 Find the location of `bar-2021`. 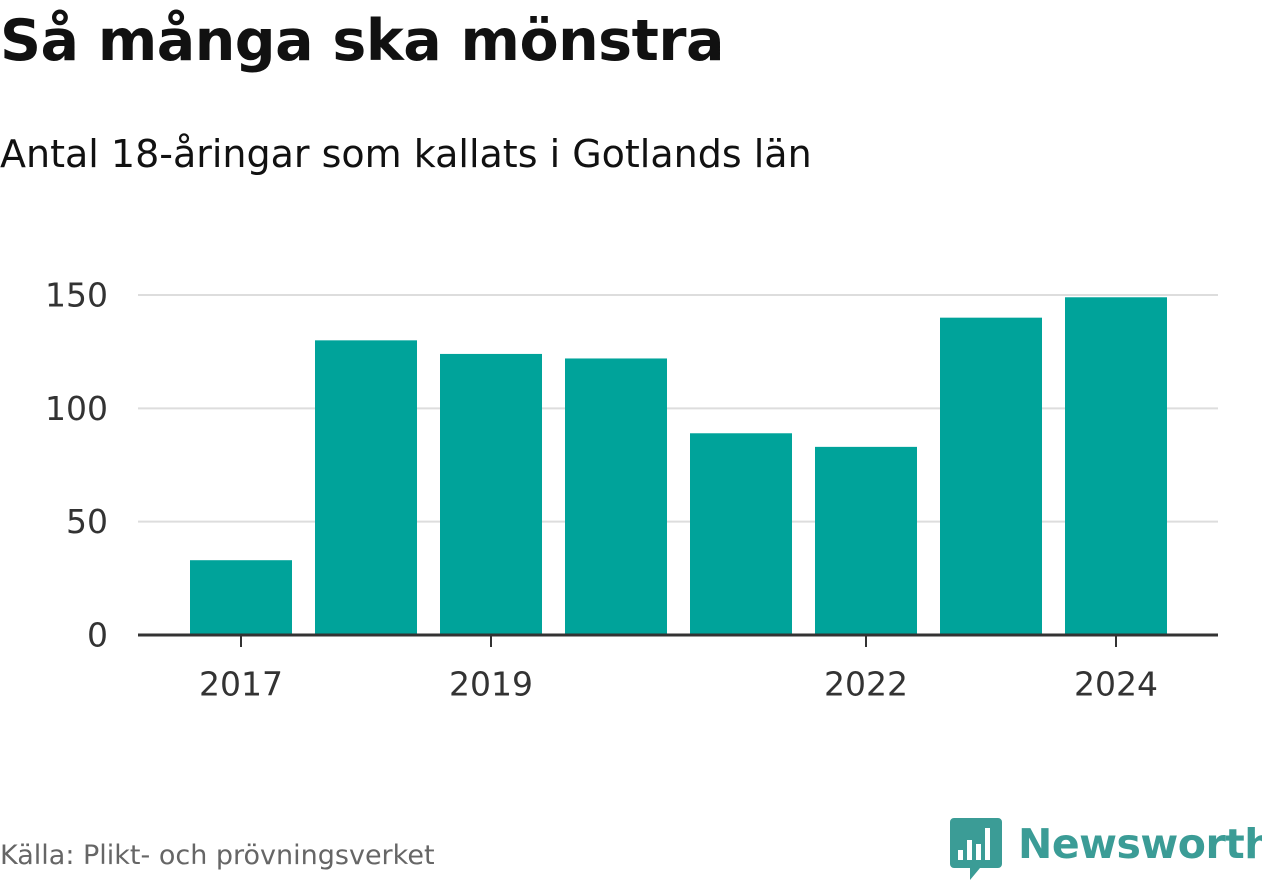

bar-2021 is located at coordinates (741, 534).